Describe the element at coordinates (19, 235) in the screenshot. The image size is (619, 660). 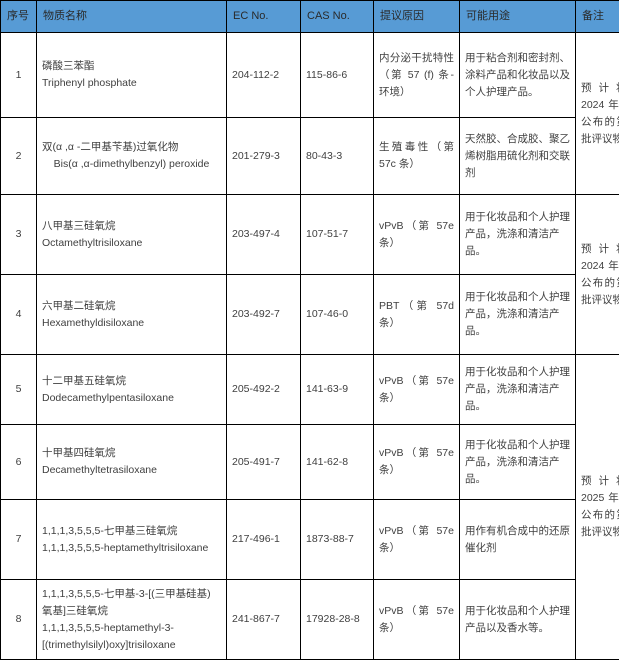
I see `cell-index: 3` at that location.